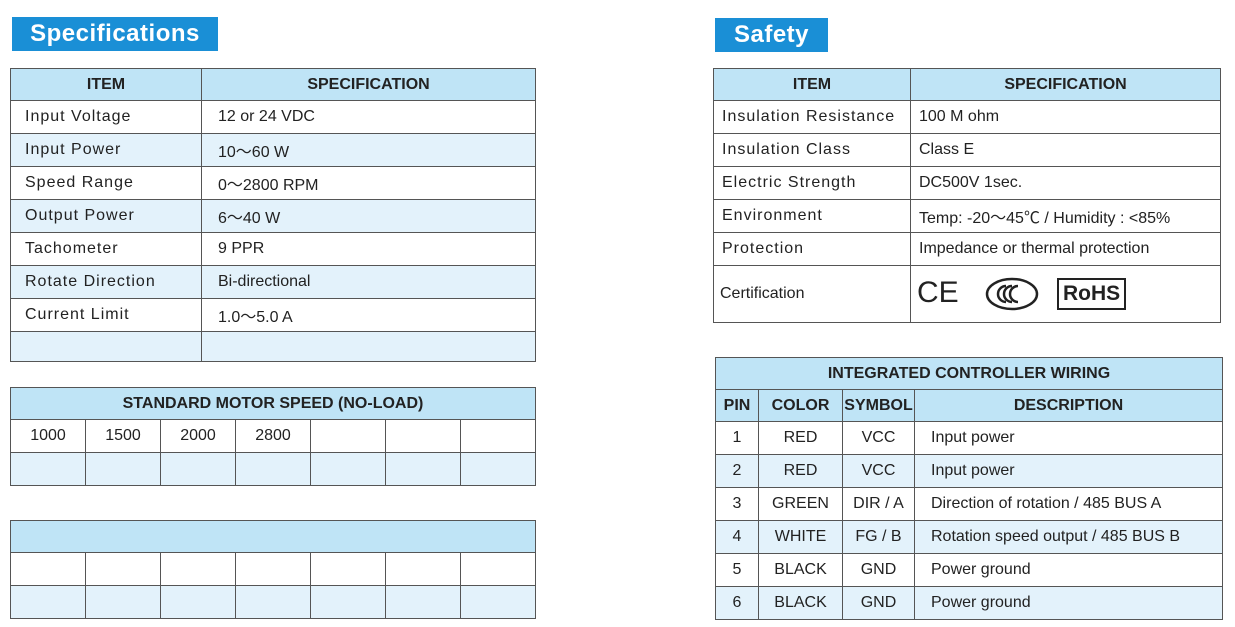 The height and width of the screenshot is (627, 1235). I want to click on header-cell-text: SYMBOL, so click(878, 405).